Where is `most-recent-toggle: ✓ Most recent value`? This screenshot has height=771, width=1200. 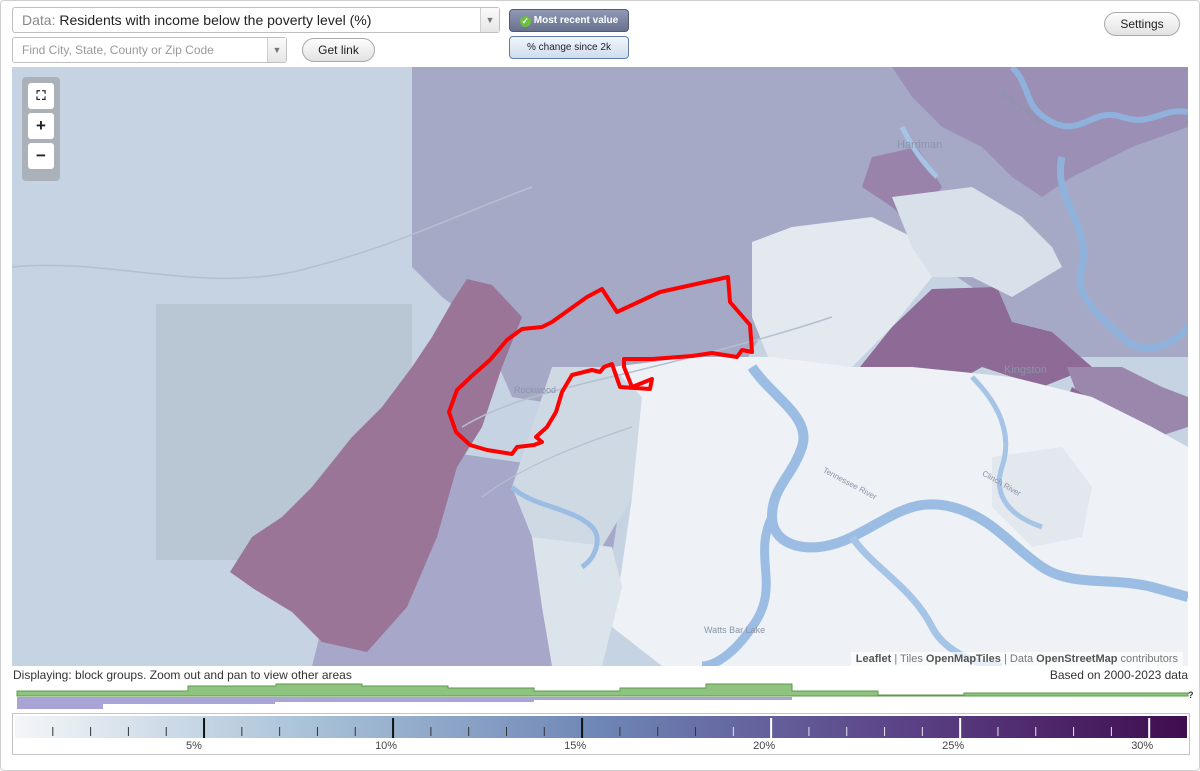
most-recent-toggle: ✓ Most recent value is located at coordinates (569, 20).